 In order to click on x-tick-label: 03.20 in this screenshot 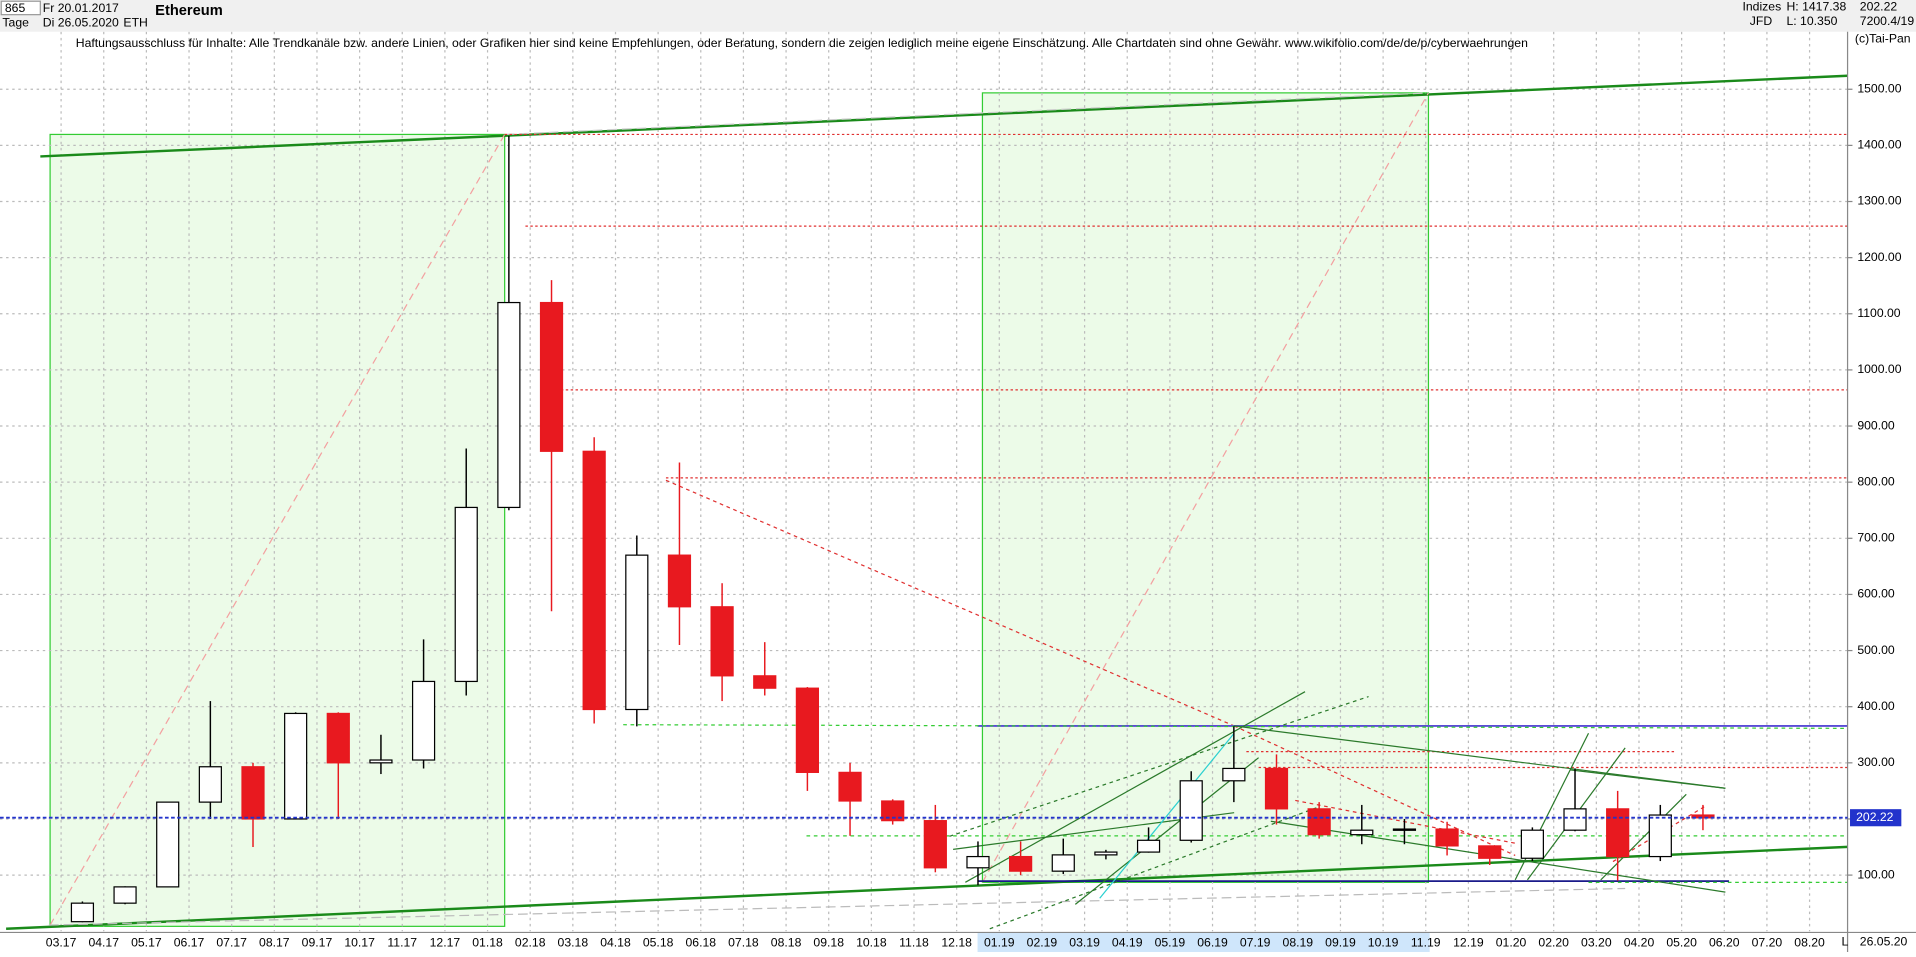, I will do `click(1596, 943)`.